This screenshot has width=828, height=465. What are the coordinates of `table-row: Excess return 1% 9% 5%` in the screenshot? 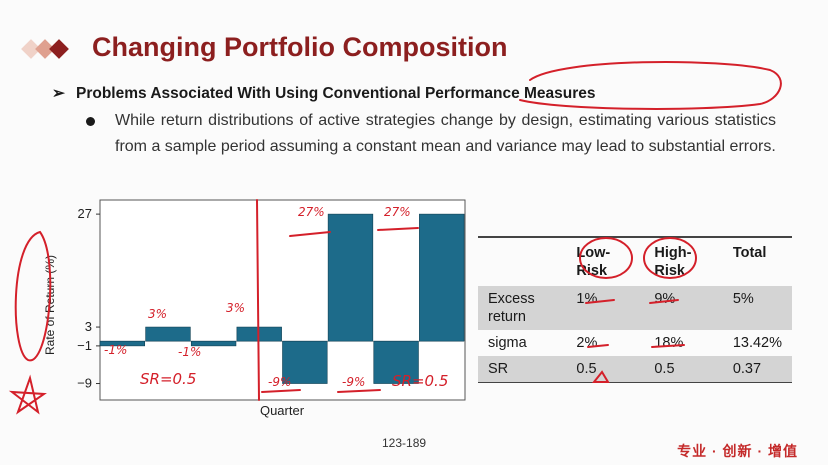 It's located at (635, 308).